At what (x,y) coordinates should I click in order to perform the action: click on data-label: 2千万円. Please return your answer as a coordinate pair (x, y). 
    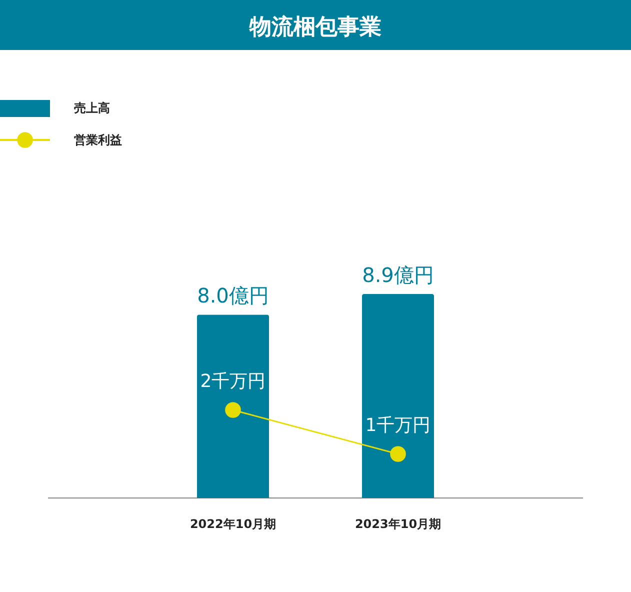
    Looking at the image, I should click on (233, 381).